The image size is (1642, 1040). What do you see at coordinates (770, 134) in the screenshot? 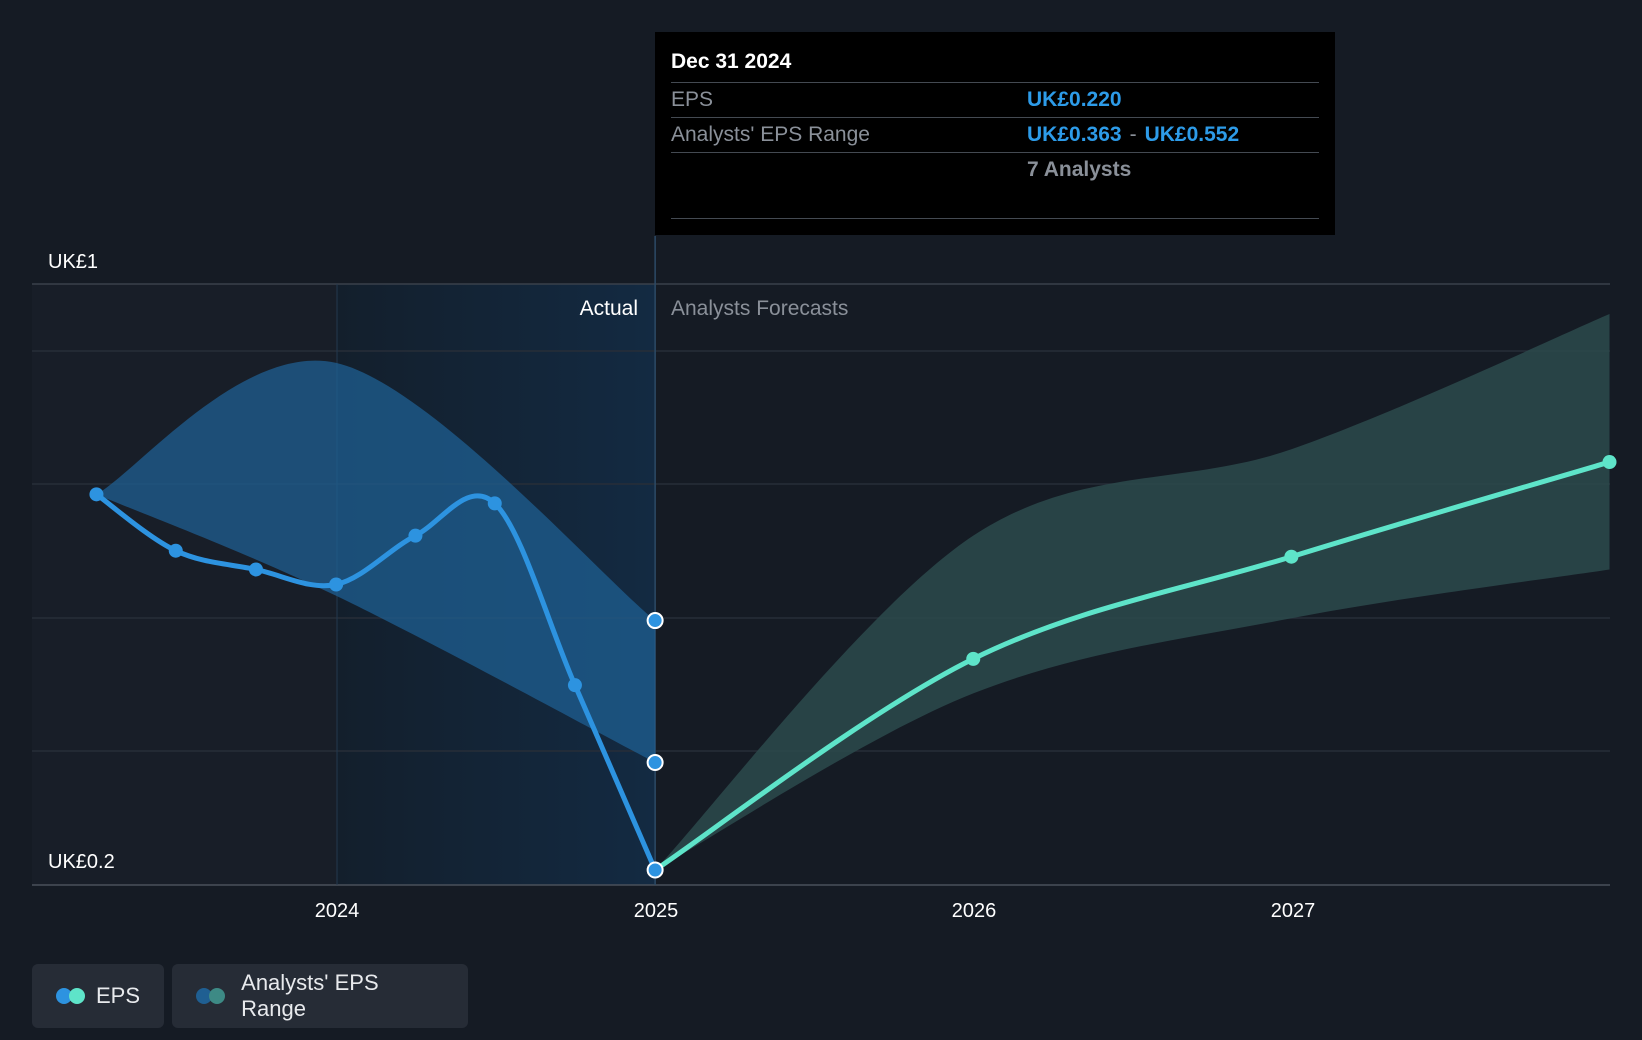
I see `tooltip-range-label: Analysts' EPS Range` at bounding box center [770, 134].